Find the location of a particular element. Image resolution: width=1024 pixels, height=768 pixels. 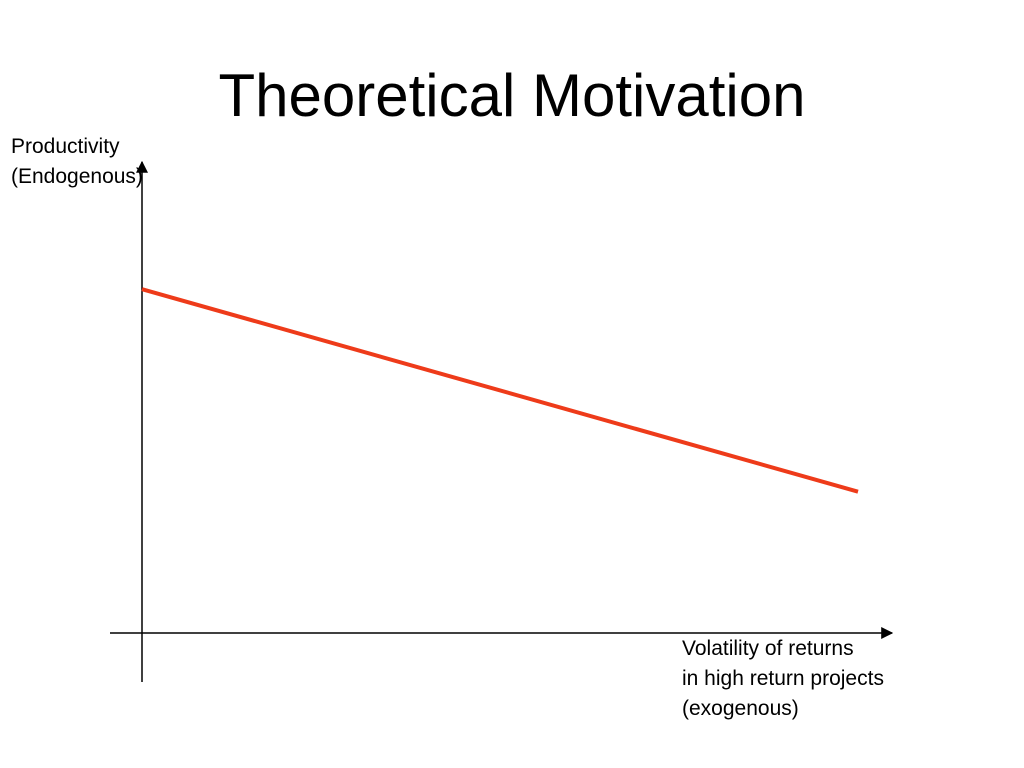

x-axis-label-line-3: (exogenous) is located at coordinates (740, 708).